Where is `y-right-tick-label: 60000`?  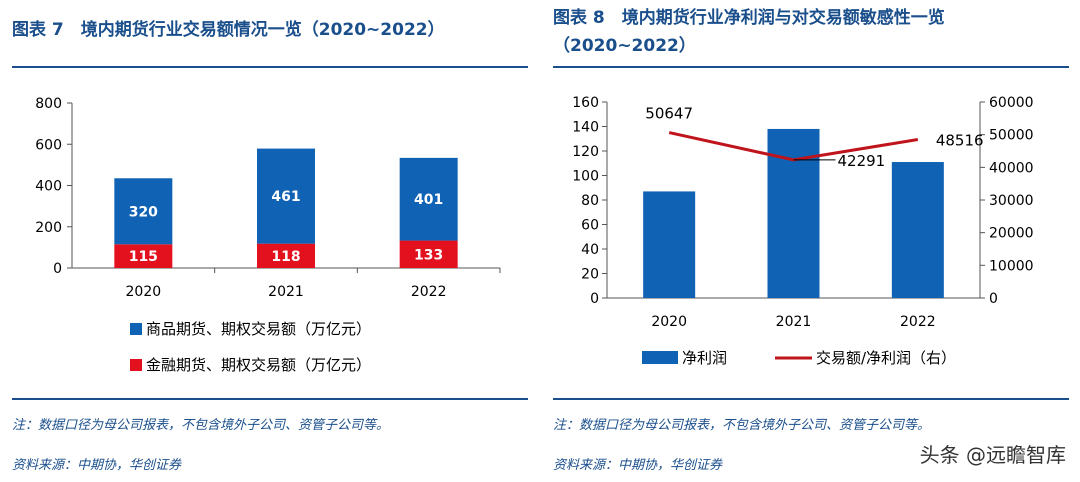
y-right-tick-label: 60000 is located at coordinates (1011, 103).